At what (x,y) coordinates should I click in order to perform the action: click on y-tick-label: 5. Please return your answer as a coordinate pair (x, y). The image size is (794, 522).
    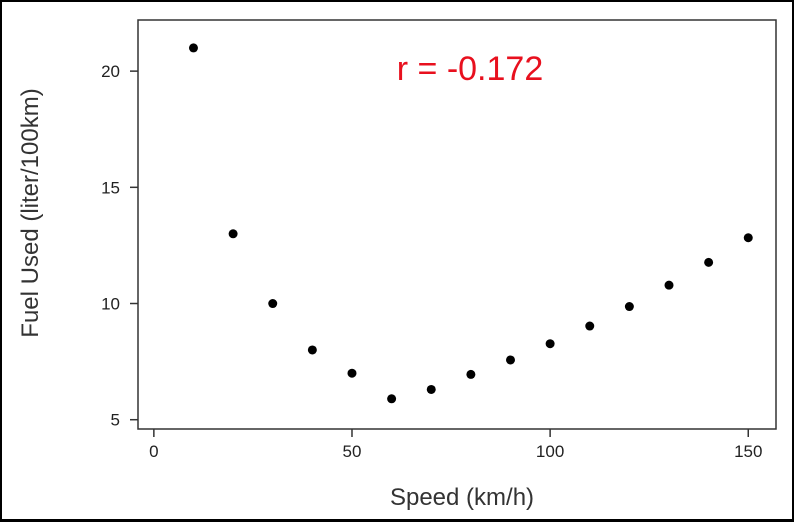
    Looking at the image, I should click on (115, 420).